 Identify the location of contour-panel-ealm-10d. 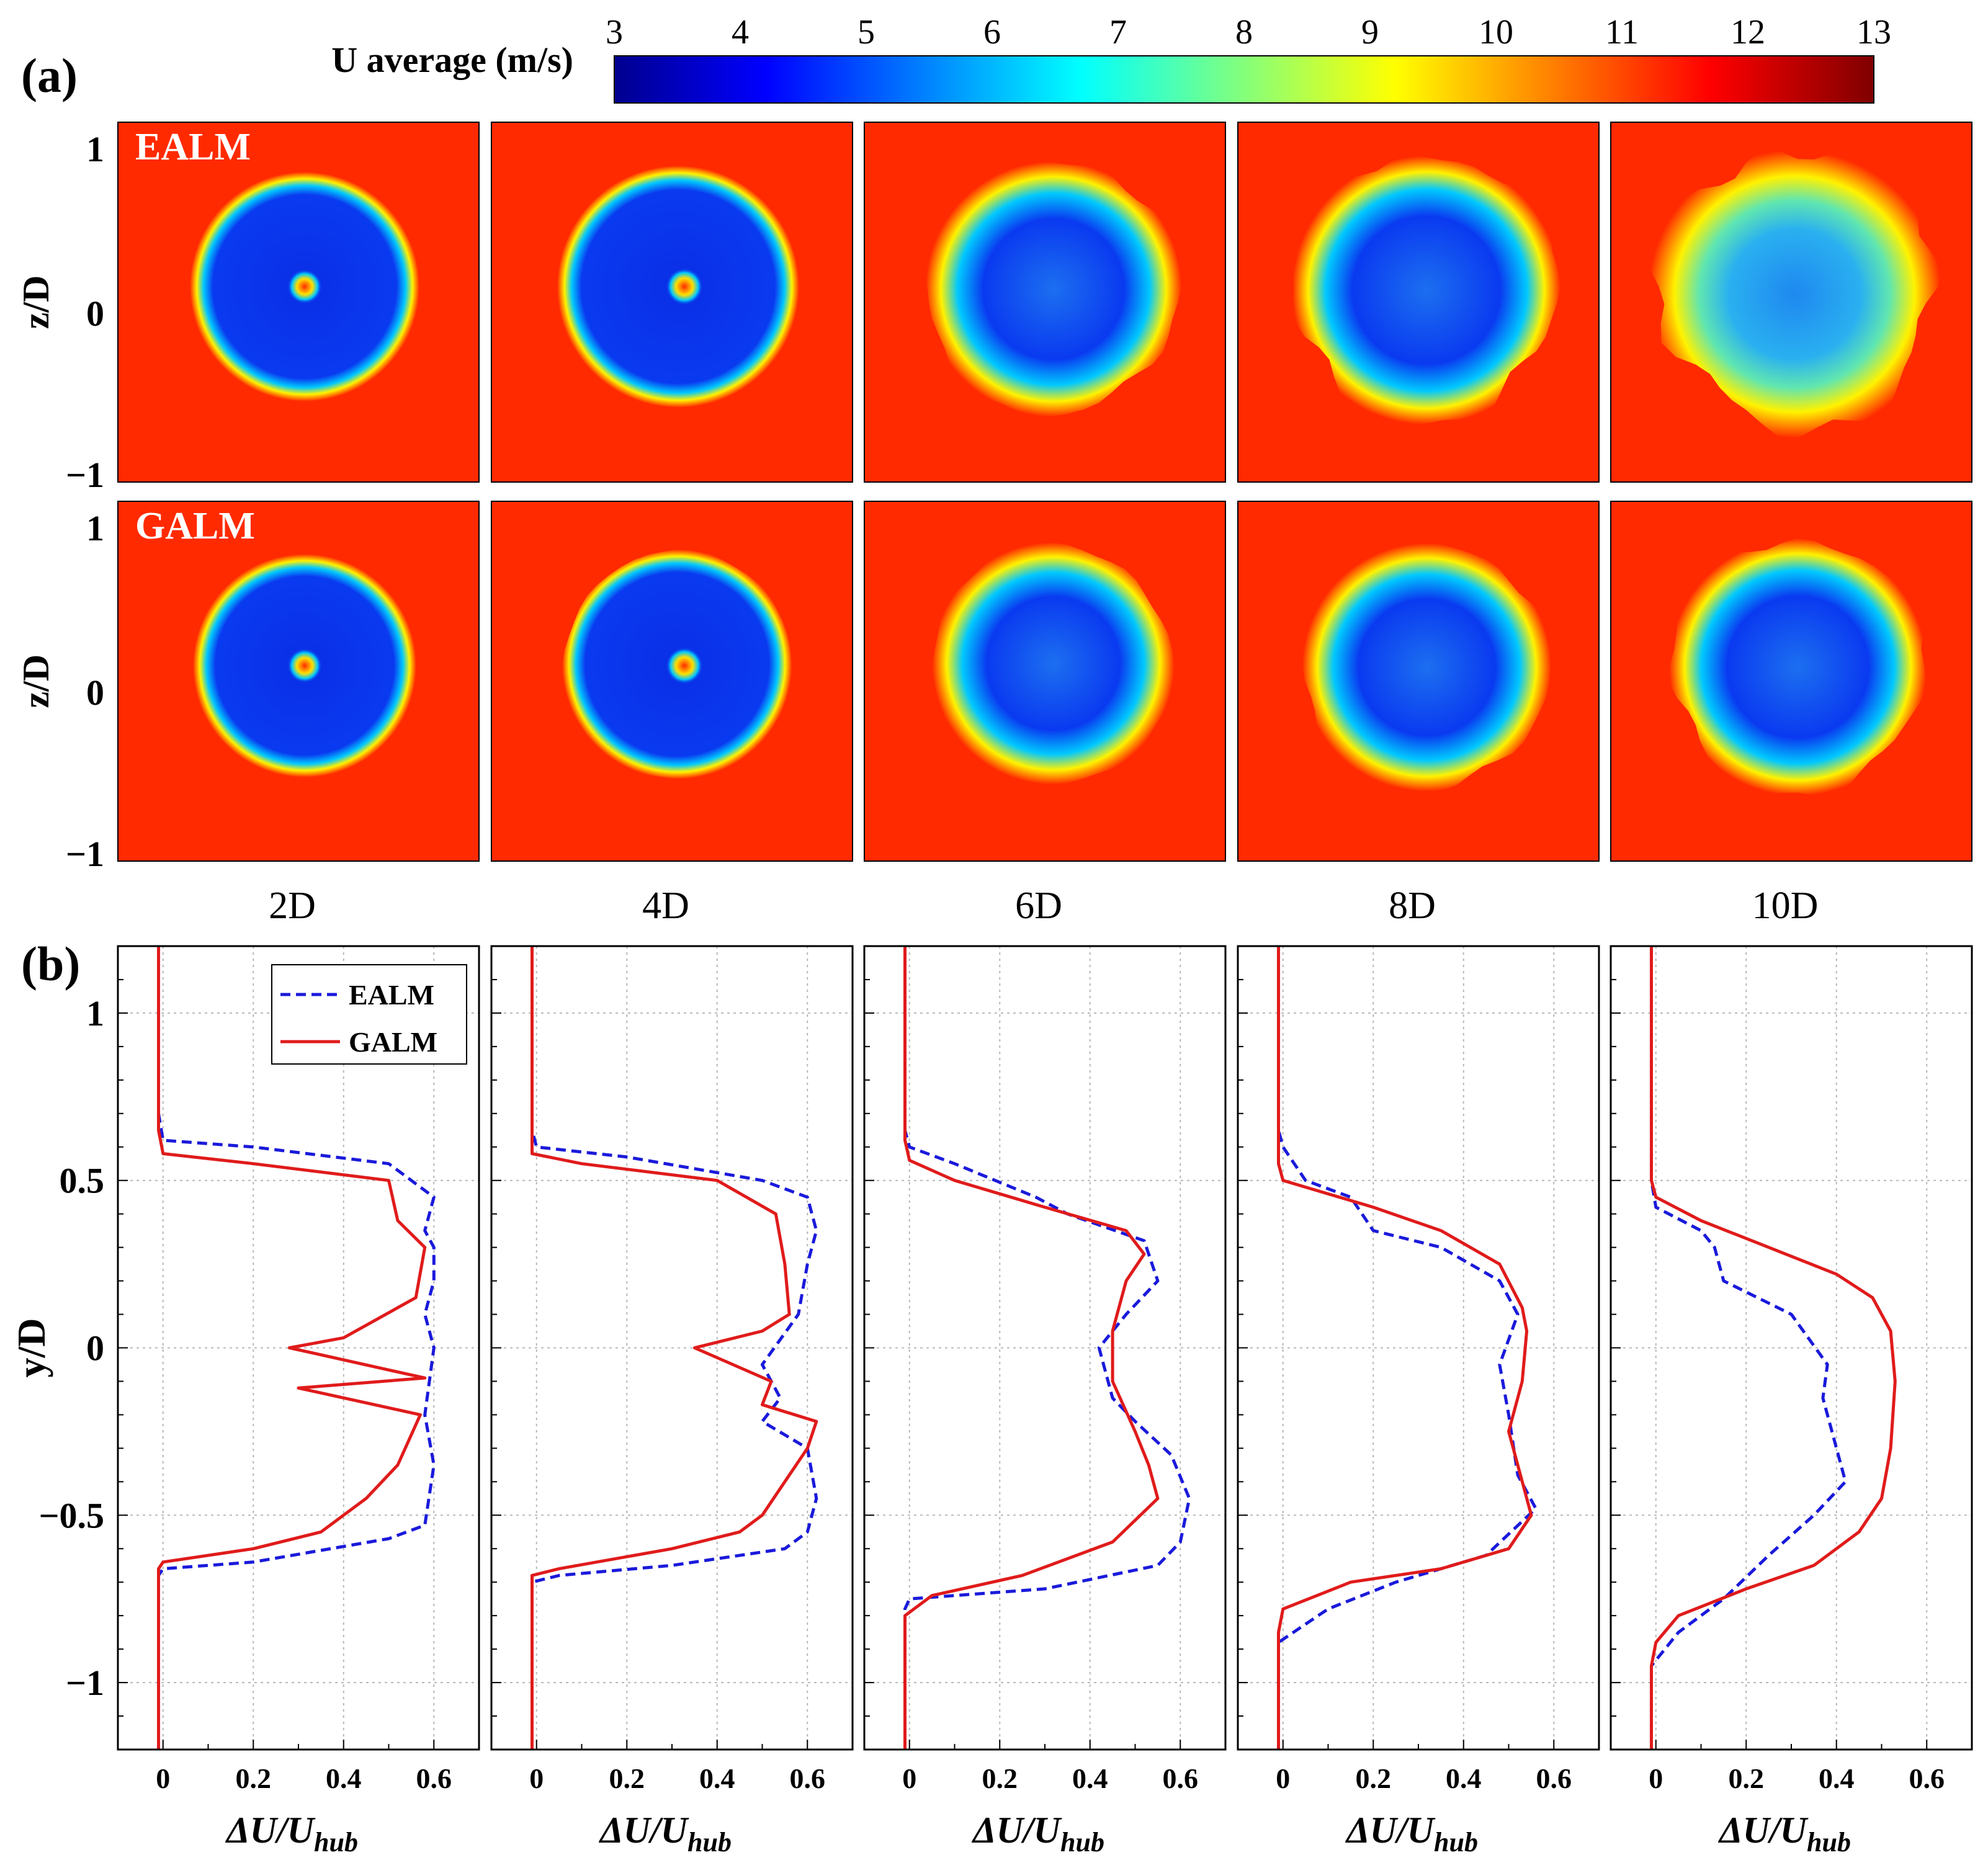
(1791, 302).